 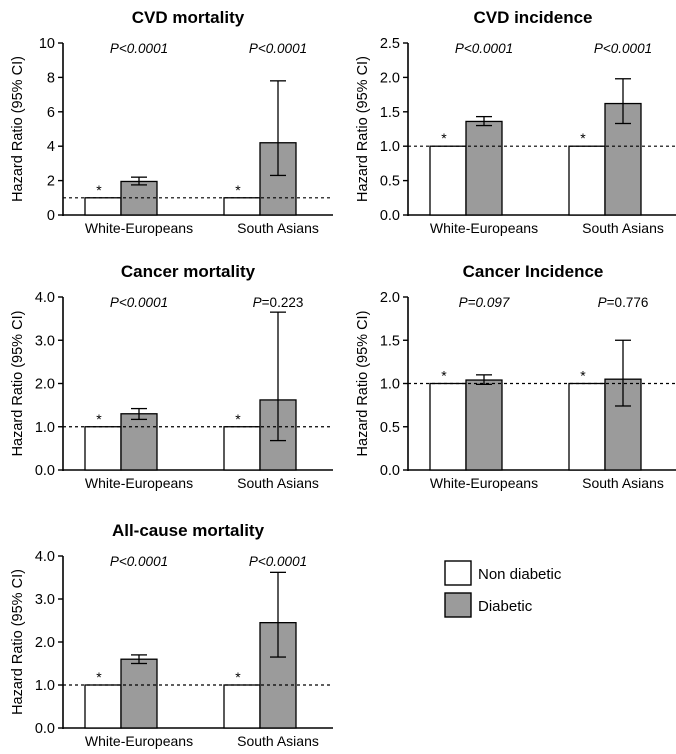 I want to click on legend-swatch-diabetic, so click(x=458, y=605).